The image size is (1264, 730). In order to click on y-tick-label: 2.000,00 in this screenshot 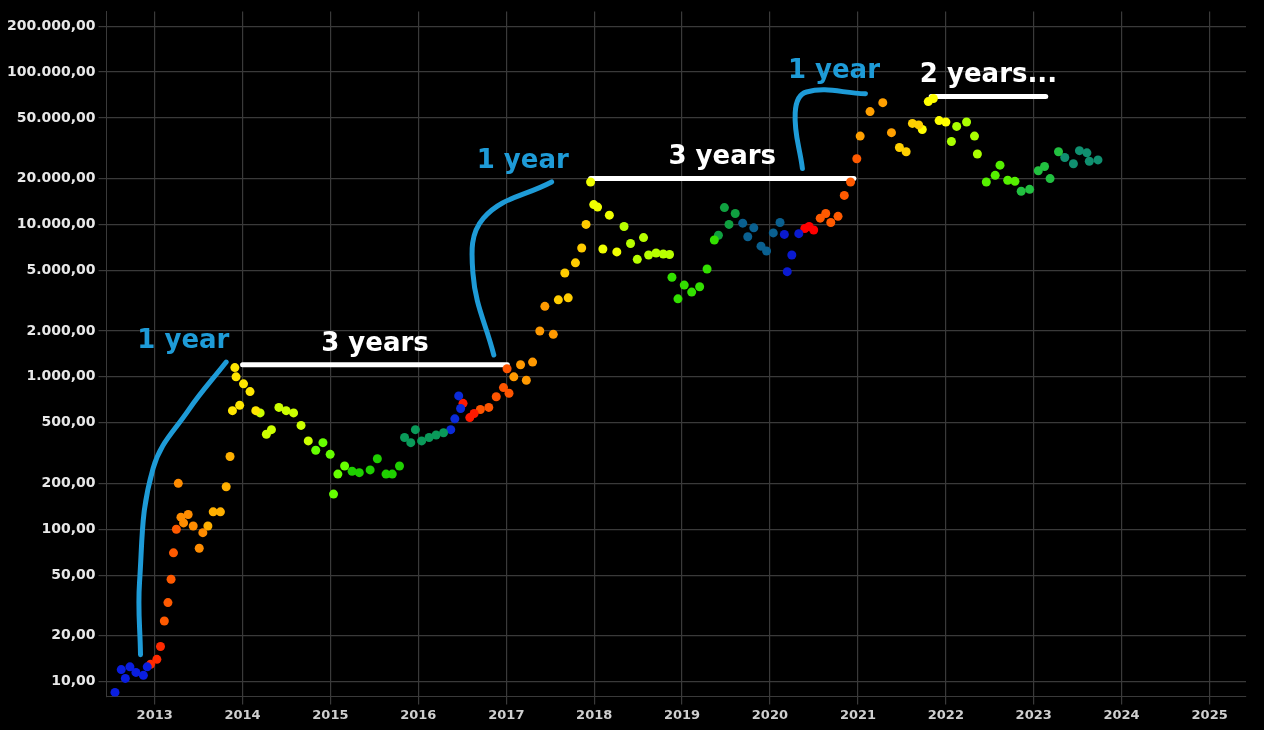, I will do `click(61, 329)`.